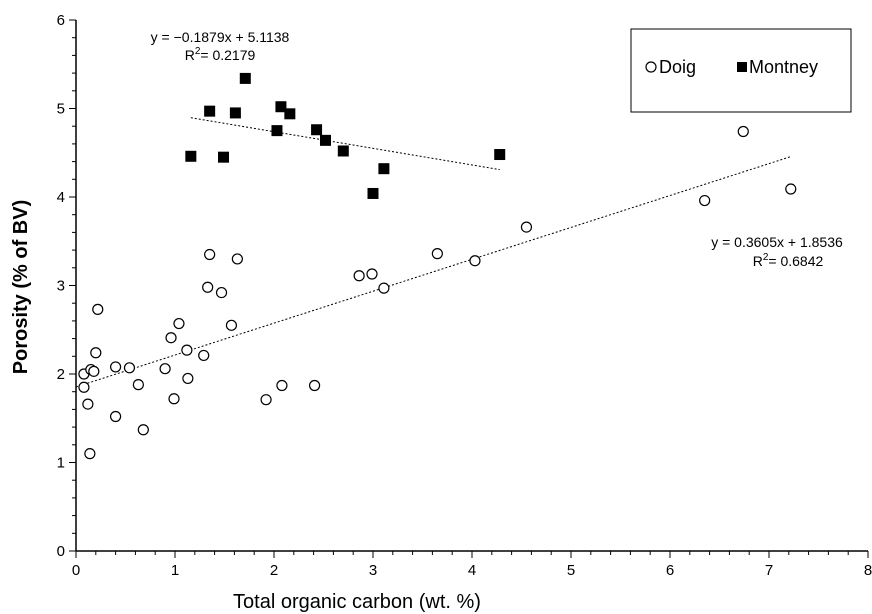 The width and height of the screenshot is (872, 614). Describe the element at coordinates (345, 144) in the screenshot. I see `montney-trendline` at that location.